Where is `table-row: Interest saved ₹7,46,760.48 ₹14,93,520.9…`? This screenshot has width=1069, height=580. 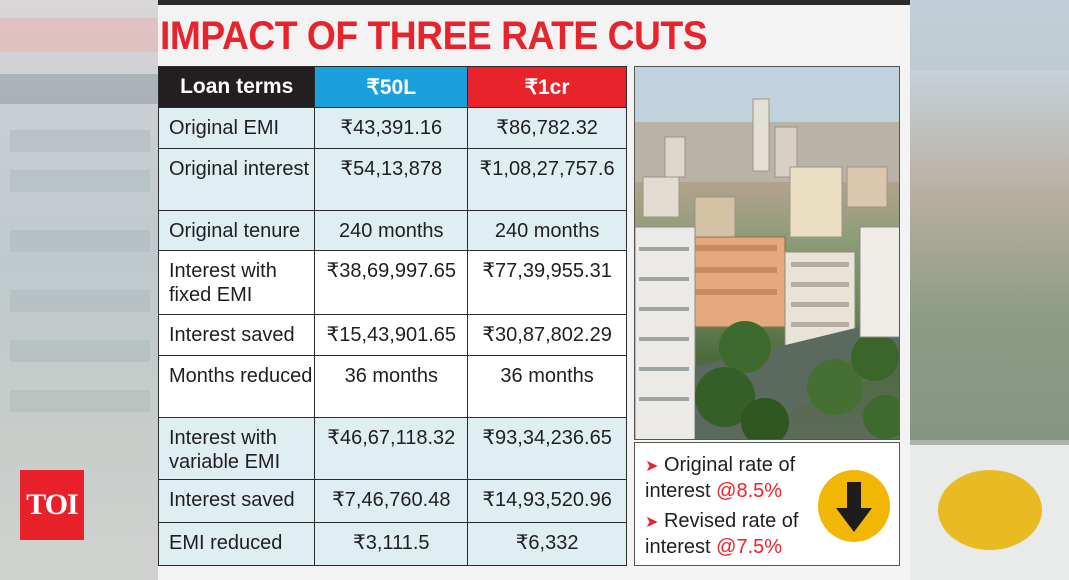
table-row: Interest saved ₹7,46,760.48 ₹14,93,520.9… is located at coordinates (392, 501).